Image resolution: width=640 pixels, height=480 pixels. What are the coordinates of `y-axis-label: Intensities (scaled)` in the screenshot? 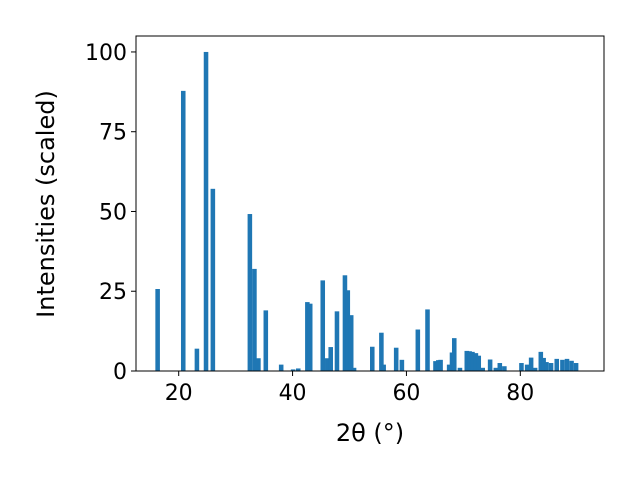 It's located at (46, 204).